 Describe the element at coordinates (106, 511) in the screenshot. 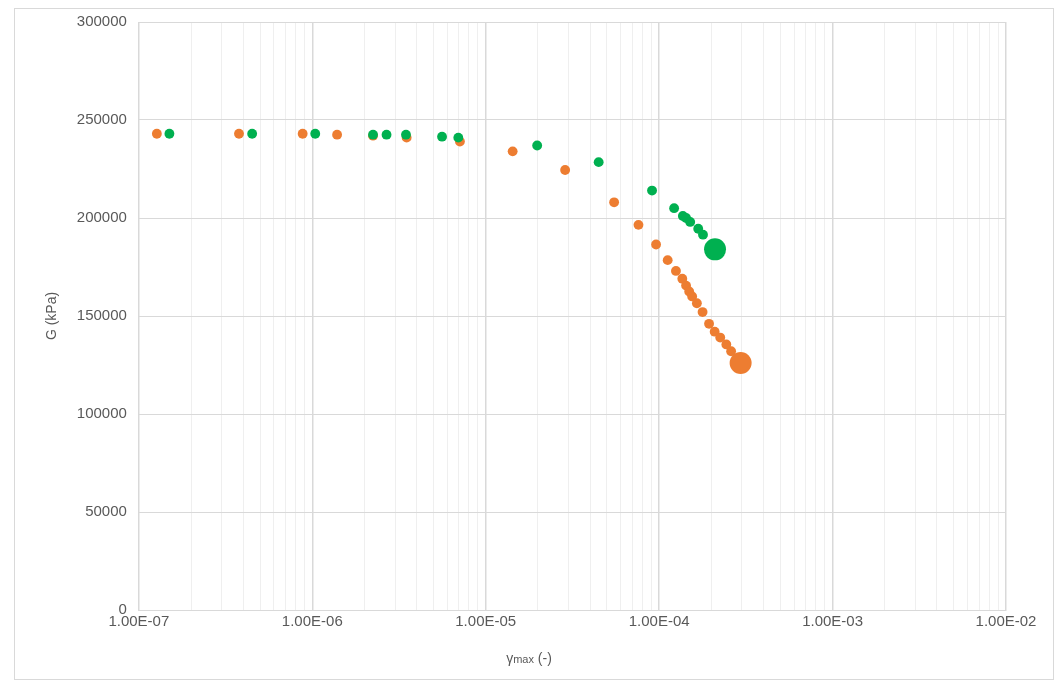

I see `y-tick-label: 50000` at that location.